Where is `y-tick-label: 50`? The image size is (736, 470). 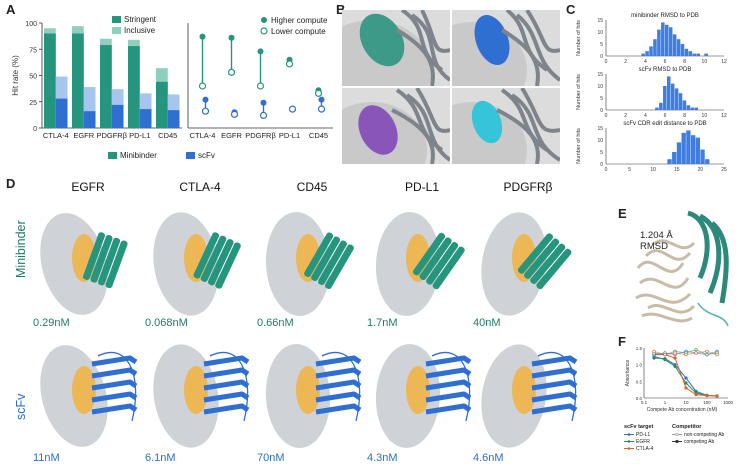
y-tick-label: 50 is located at coordinates (33, 77).